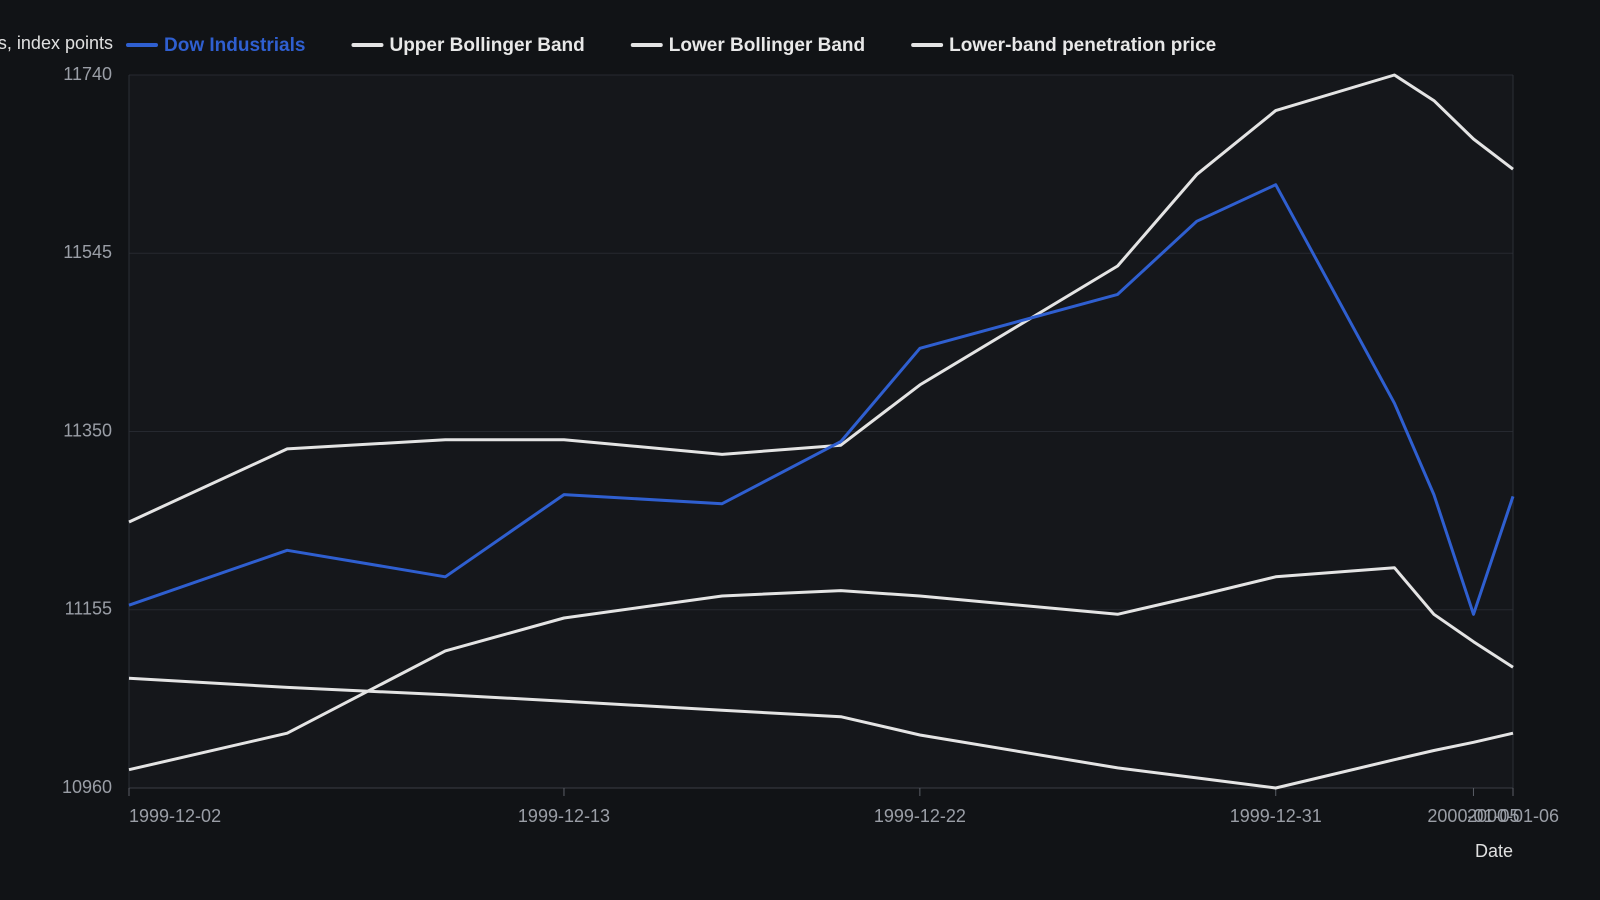 The image size is (1600, 900). What do you see at coordinates (767, 45) in the screenshot?
I see `legend-text: Lower Bollinger Band` at bounding box center [767, 45].